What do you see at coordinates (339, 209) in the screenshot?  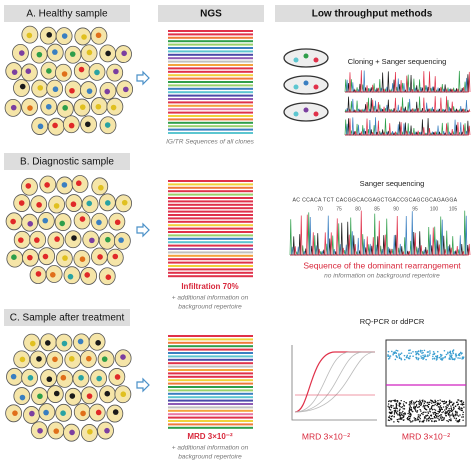 I see `position: 75` at bounding box center [339, 209].